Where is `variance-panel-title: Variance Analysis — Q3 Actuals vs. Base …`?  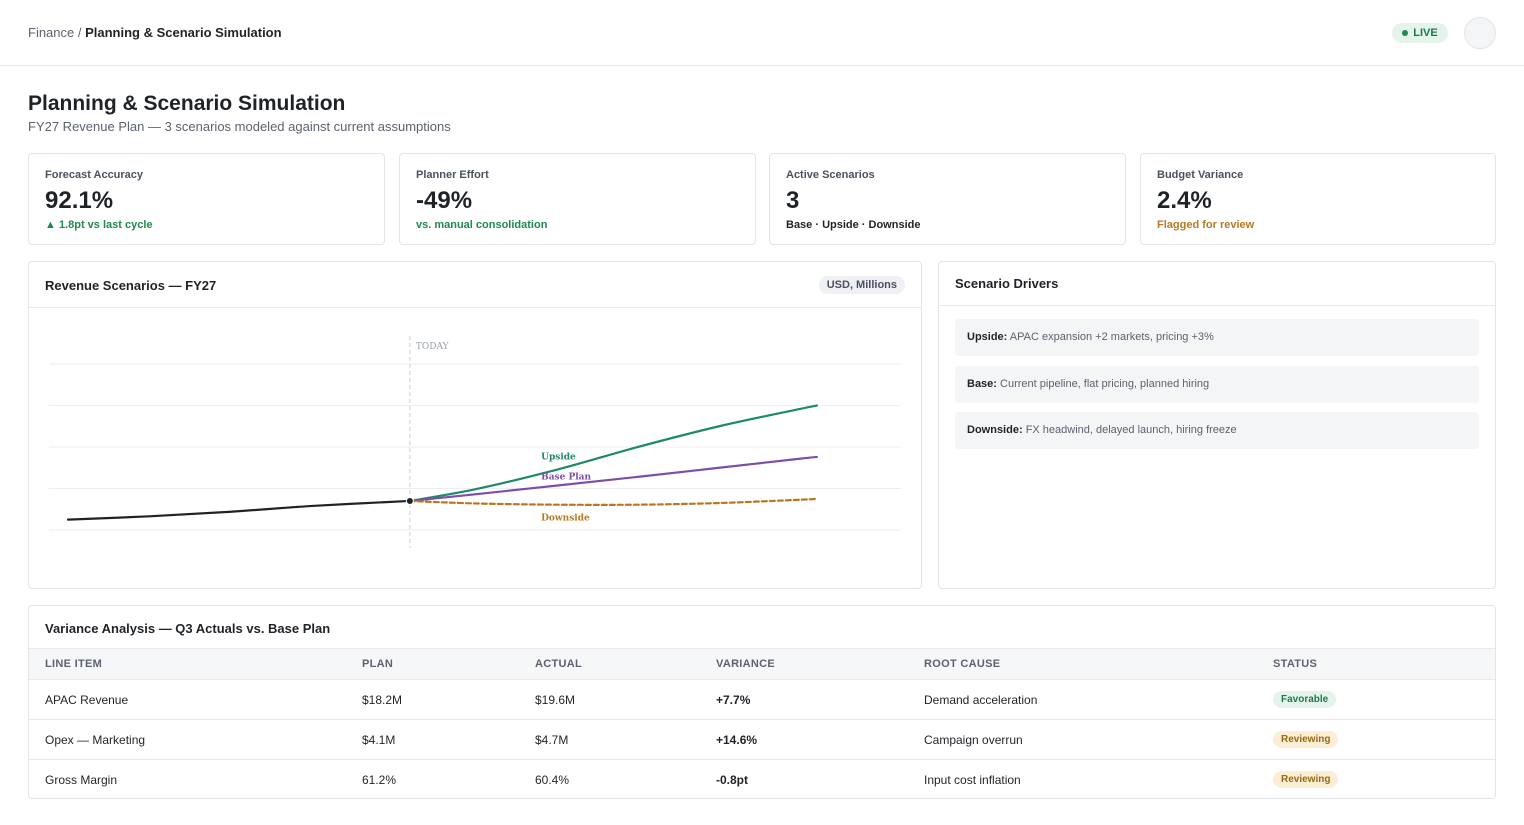
variance-panel-title: Variance Analysis — Q3 Actuals vs. Base … is located at coordinates (188, 628).